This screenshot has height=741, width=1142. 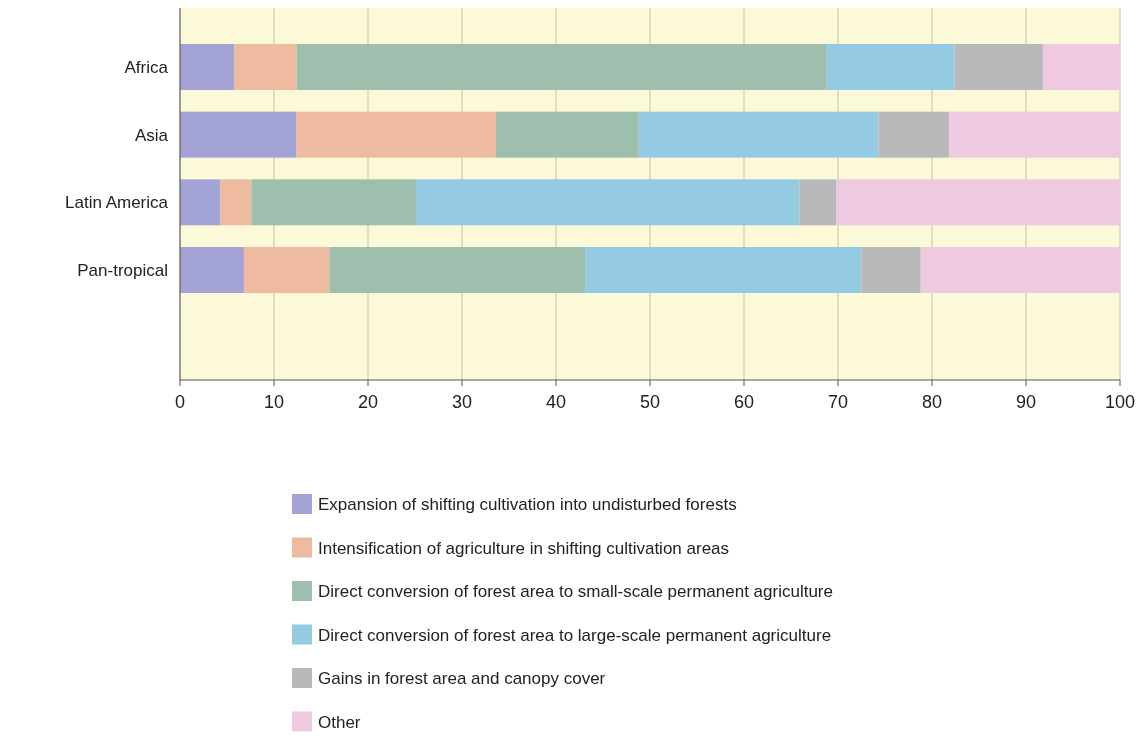 What do you see at coordinates (462, 678) in the screenshot?
I see `legend-label: Gains in forest area and canopy cover` at bounding box center [462, 678].